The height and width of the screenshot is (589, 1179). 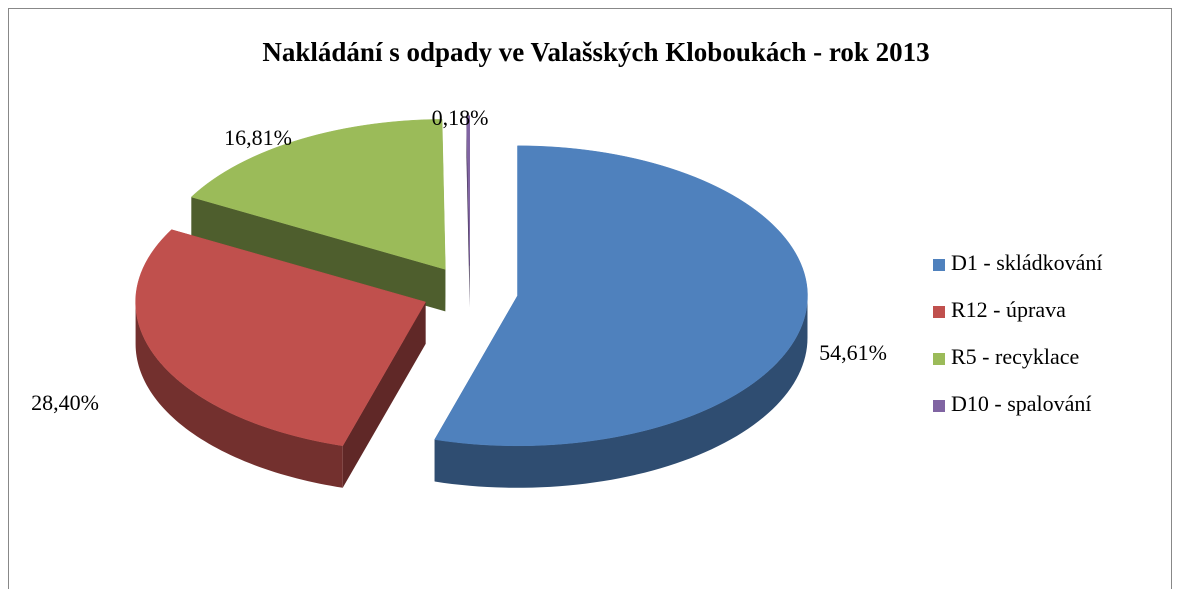 I want to click on data-label: 16,81%, so click(x=258, y=137).